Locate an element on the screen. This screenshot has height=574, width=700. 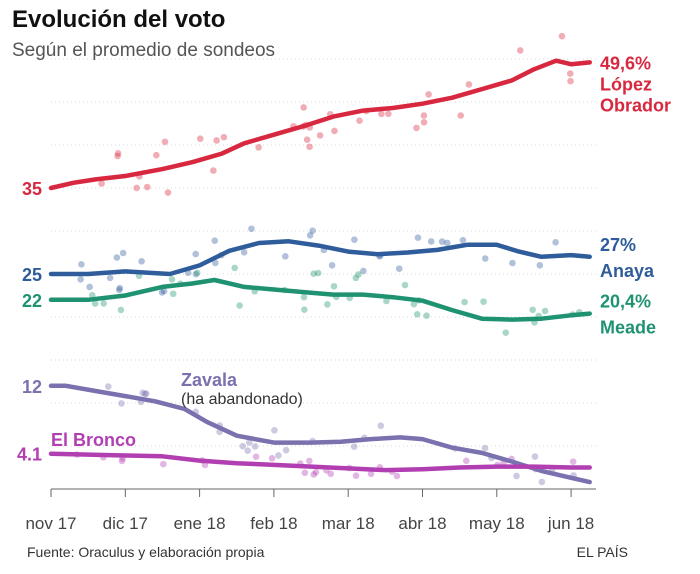
series-name-label: Obrador is located at coordinates (635, 105).